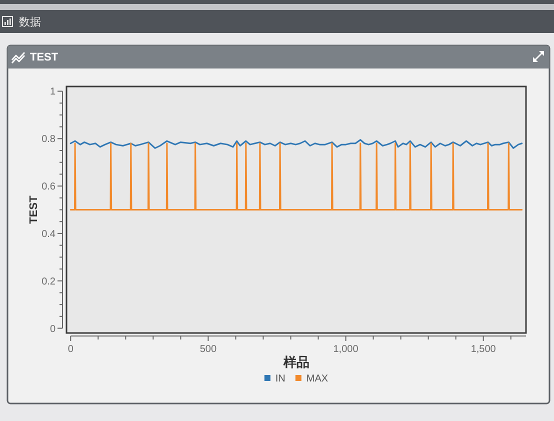 The width and height of the screenshot is (554, 421). Describe the element at coordinates (346, 349) in the screenshot. I see `x-tick-label: 1,000` at that location.